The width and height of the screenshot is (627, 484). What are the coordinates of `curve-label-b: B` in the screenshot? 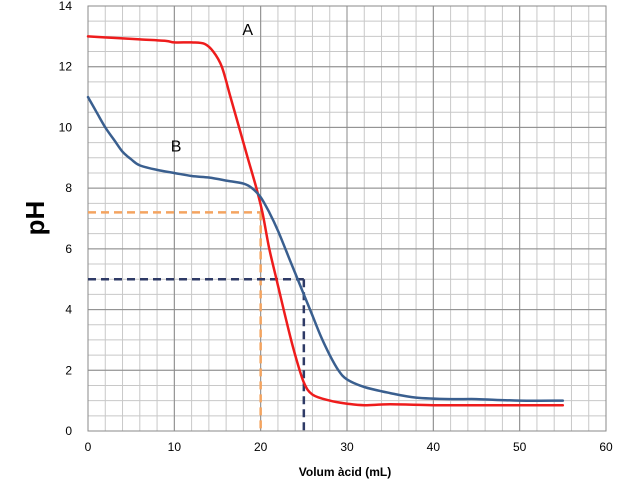 It's located at (176, 147).